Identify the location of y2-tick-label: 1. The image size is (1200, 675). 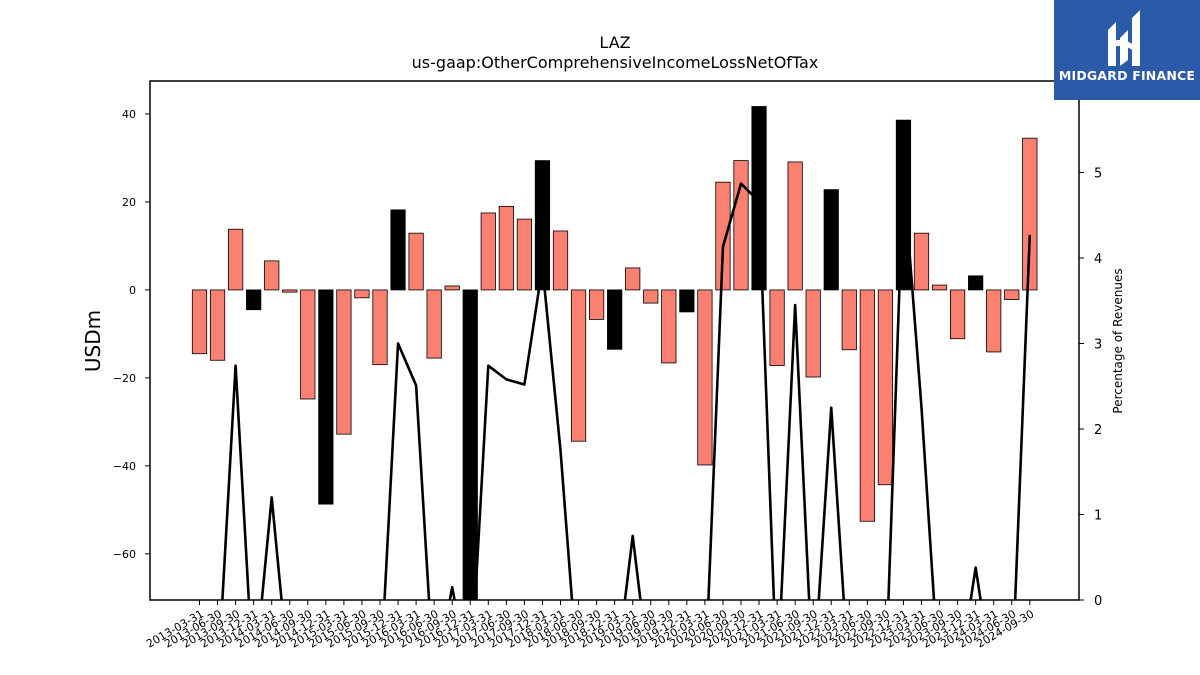
(1098, 515).